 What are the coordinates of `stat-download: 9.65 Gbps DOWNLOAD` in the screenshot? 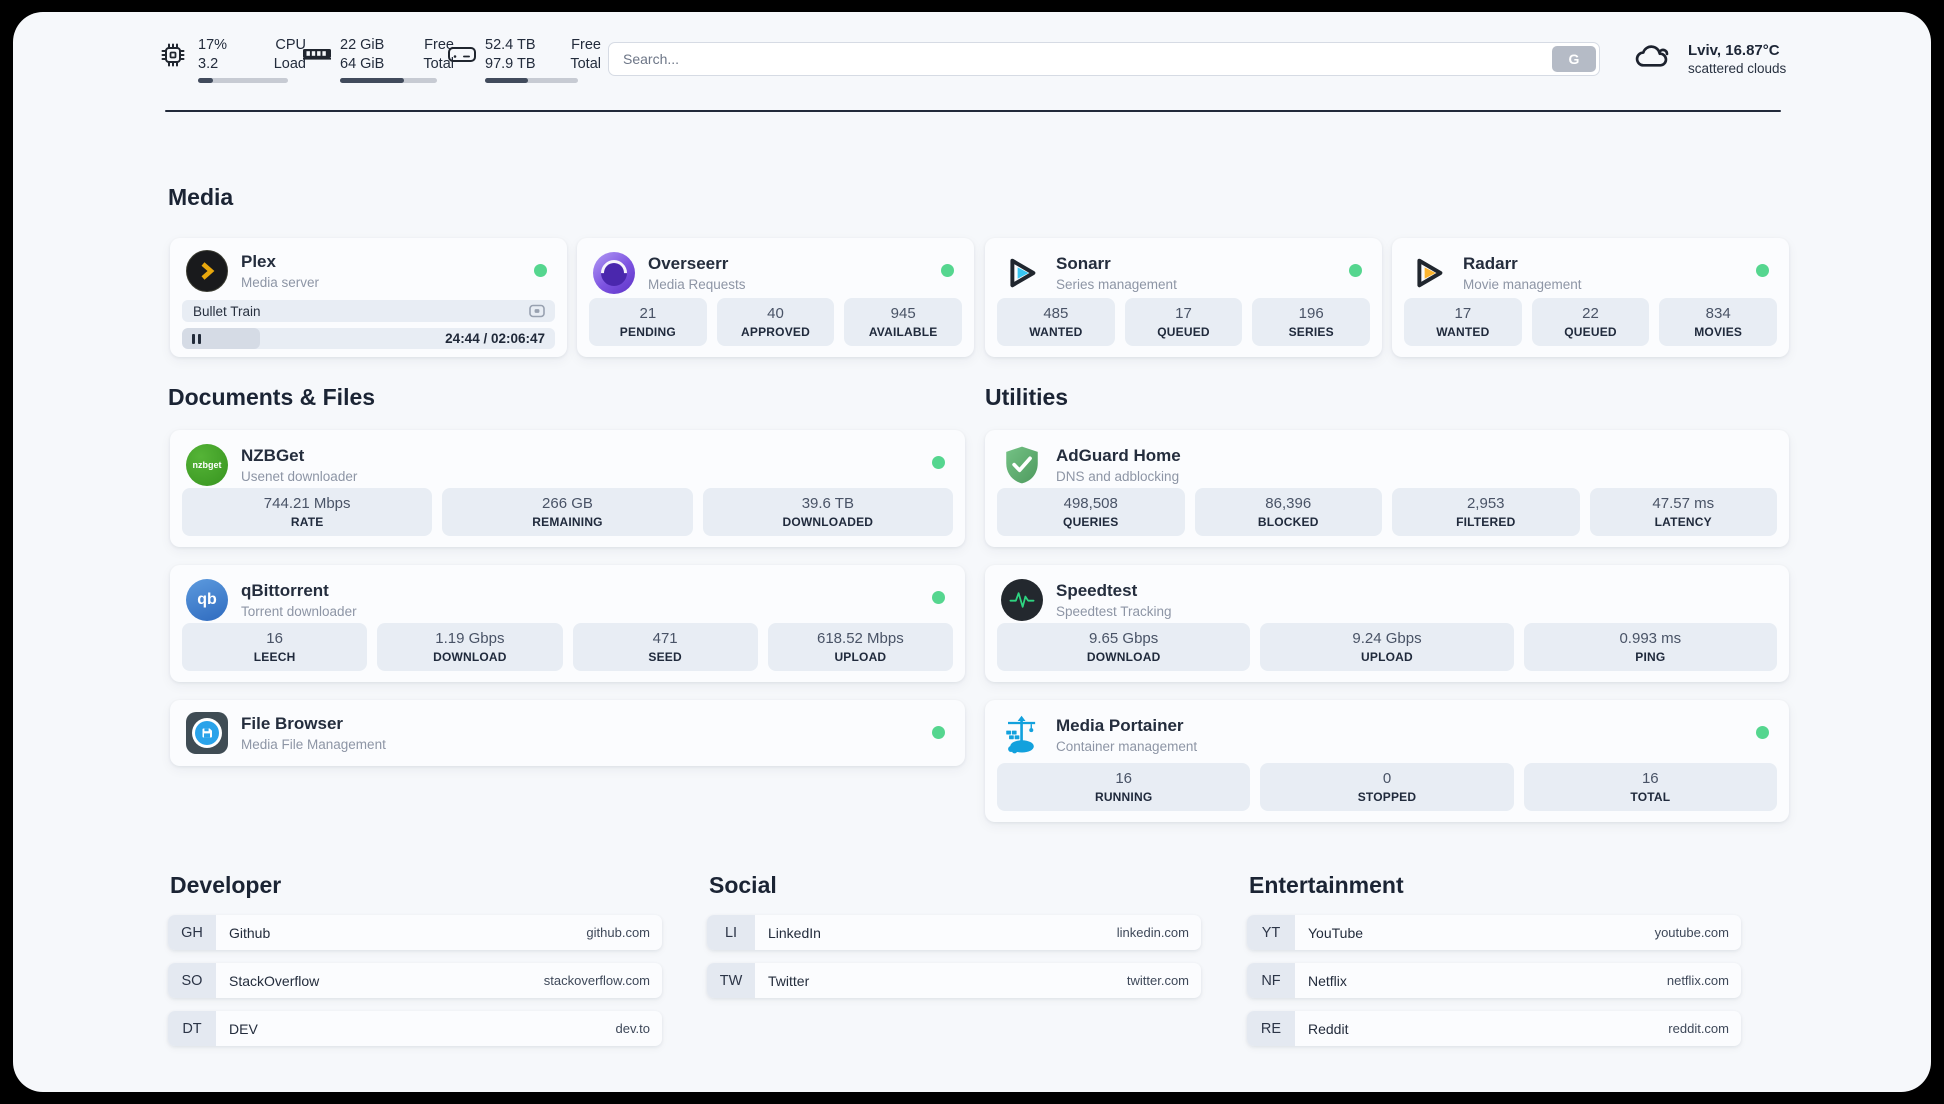 It's located at (1124, 647).